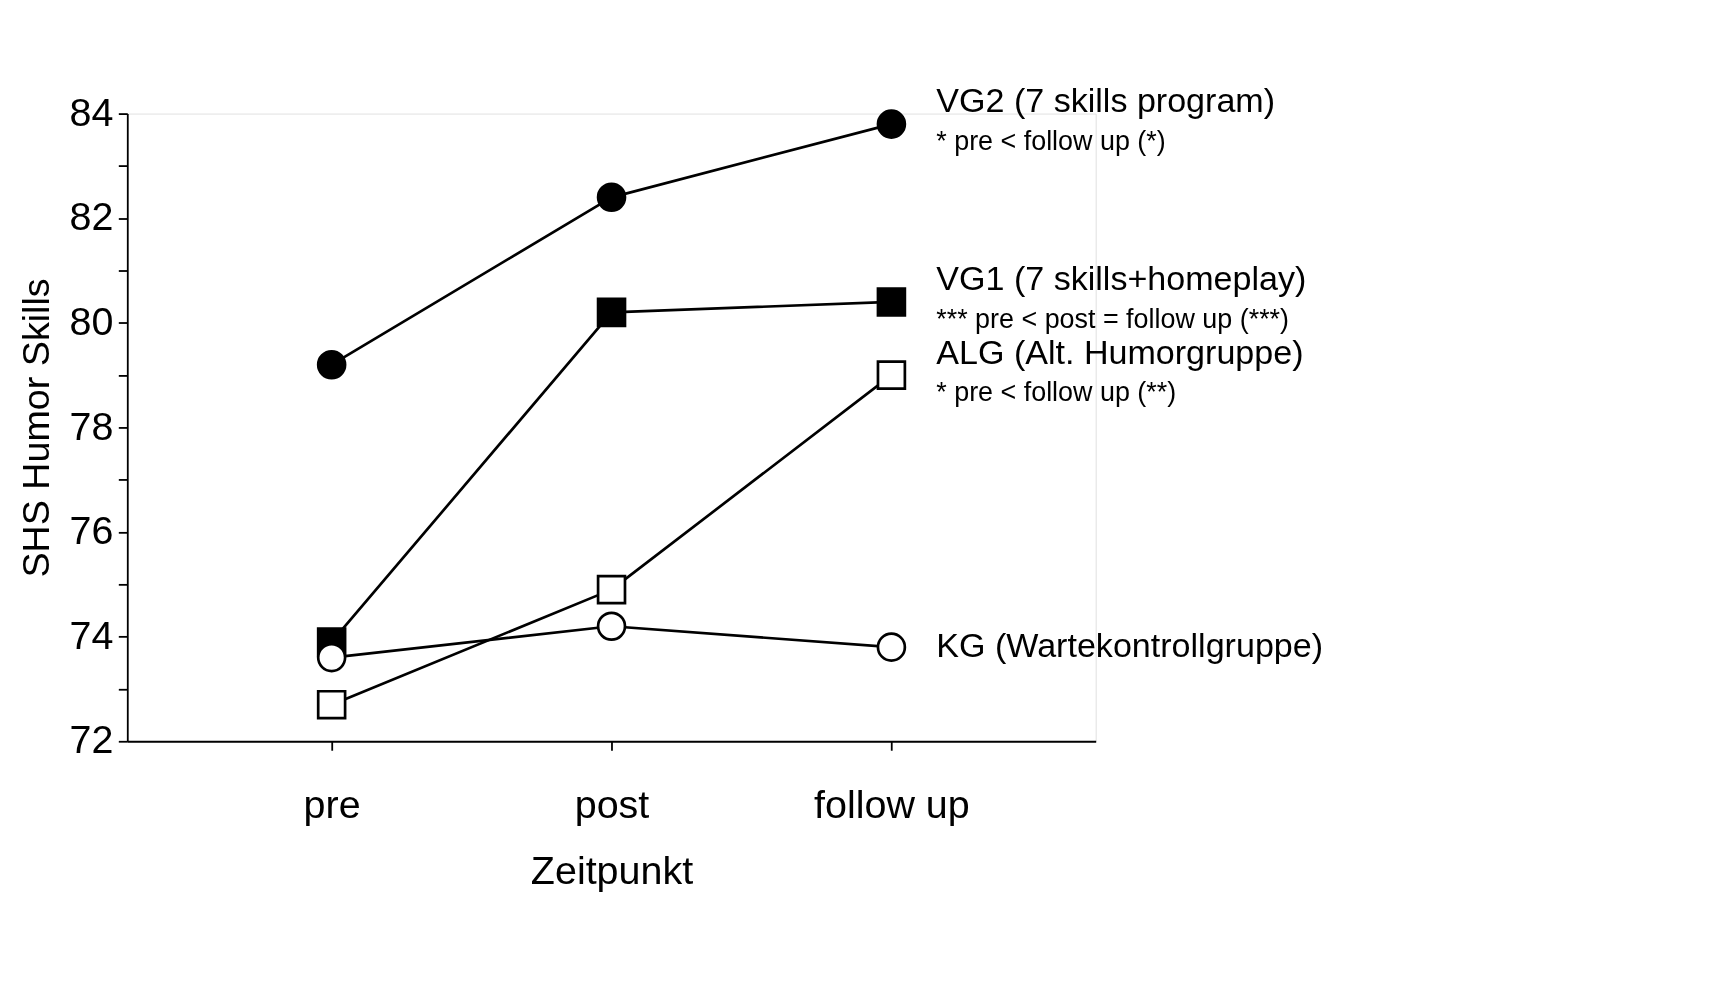  I want to click on y-tick-label: 80, so click(91, 320).